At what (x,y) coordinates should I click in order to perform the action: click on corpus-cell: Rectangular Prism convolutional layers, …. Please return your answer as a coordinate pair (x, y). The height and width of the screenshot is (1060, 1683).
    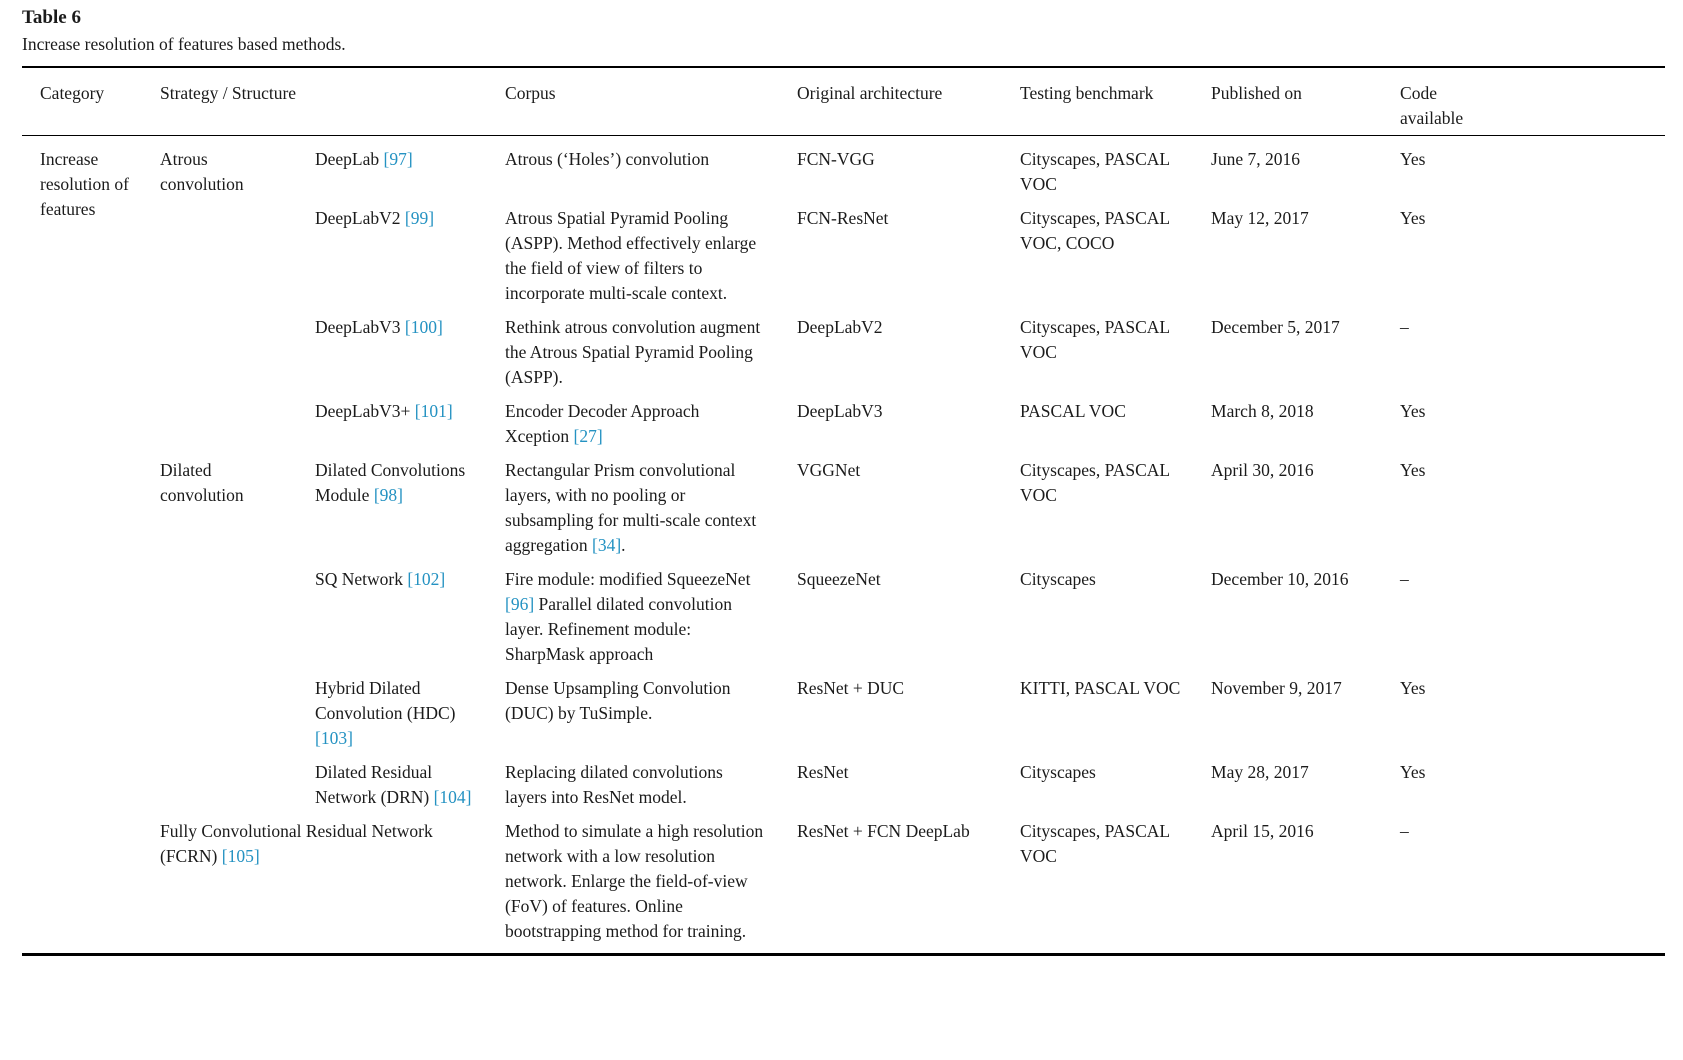
    Looking at the image, I should click on (633, 512).